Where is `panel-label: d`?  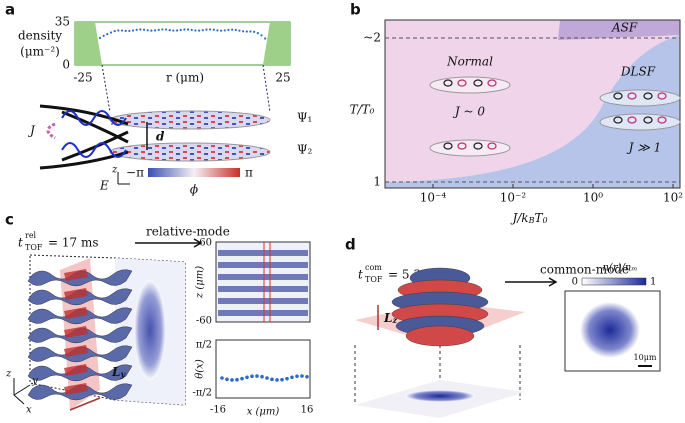
panel-label: d is located at coordinates (350, 245).